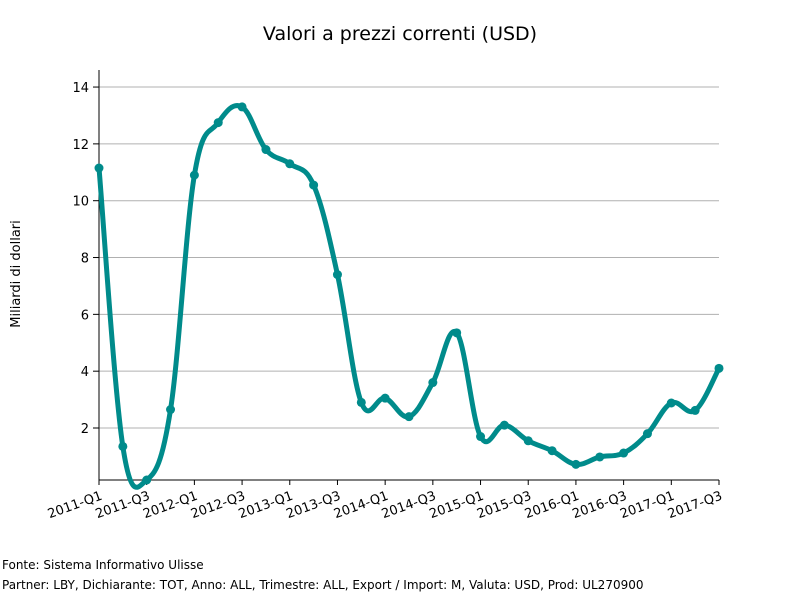 This screenshot has height=600, width=800. Describe the element at coordinates (170, 506) in the screenshot. I see `x-tick-label: 2012-Q1` at that location.